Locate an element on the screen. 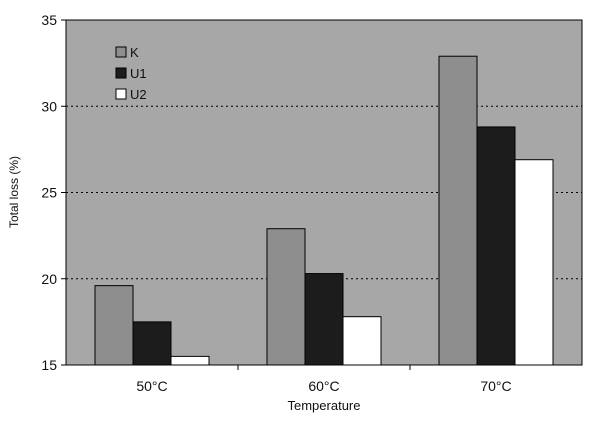  legend-swatch-k is located at coordinates (121, 52).